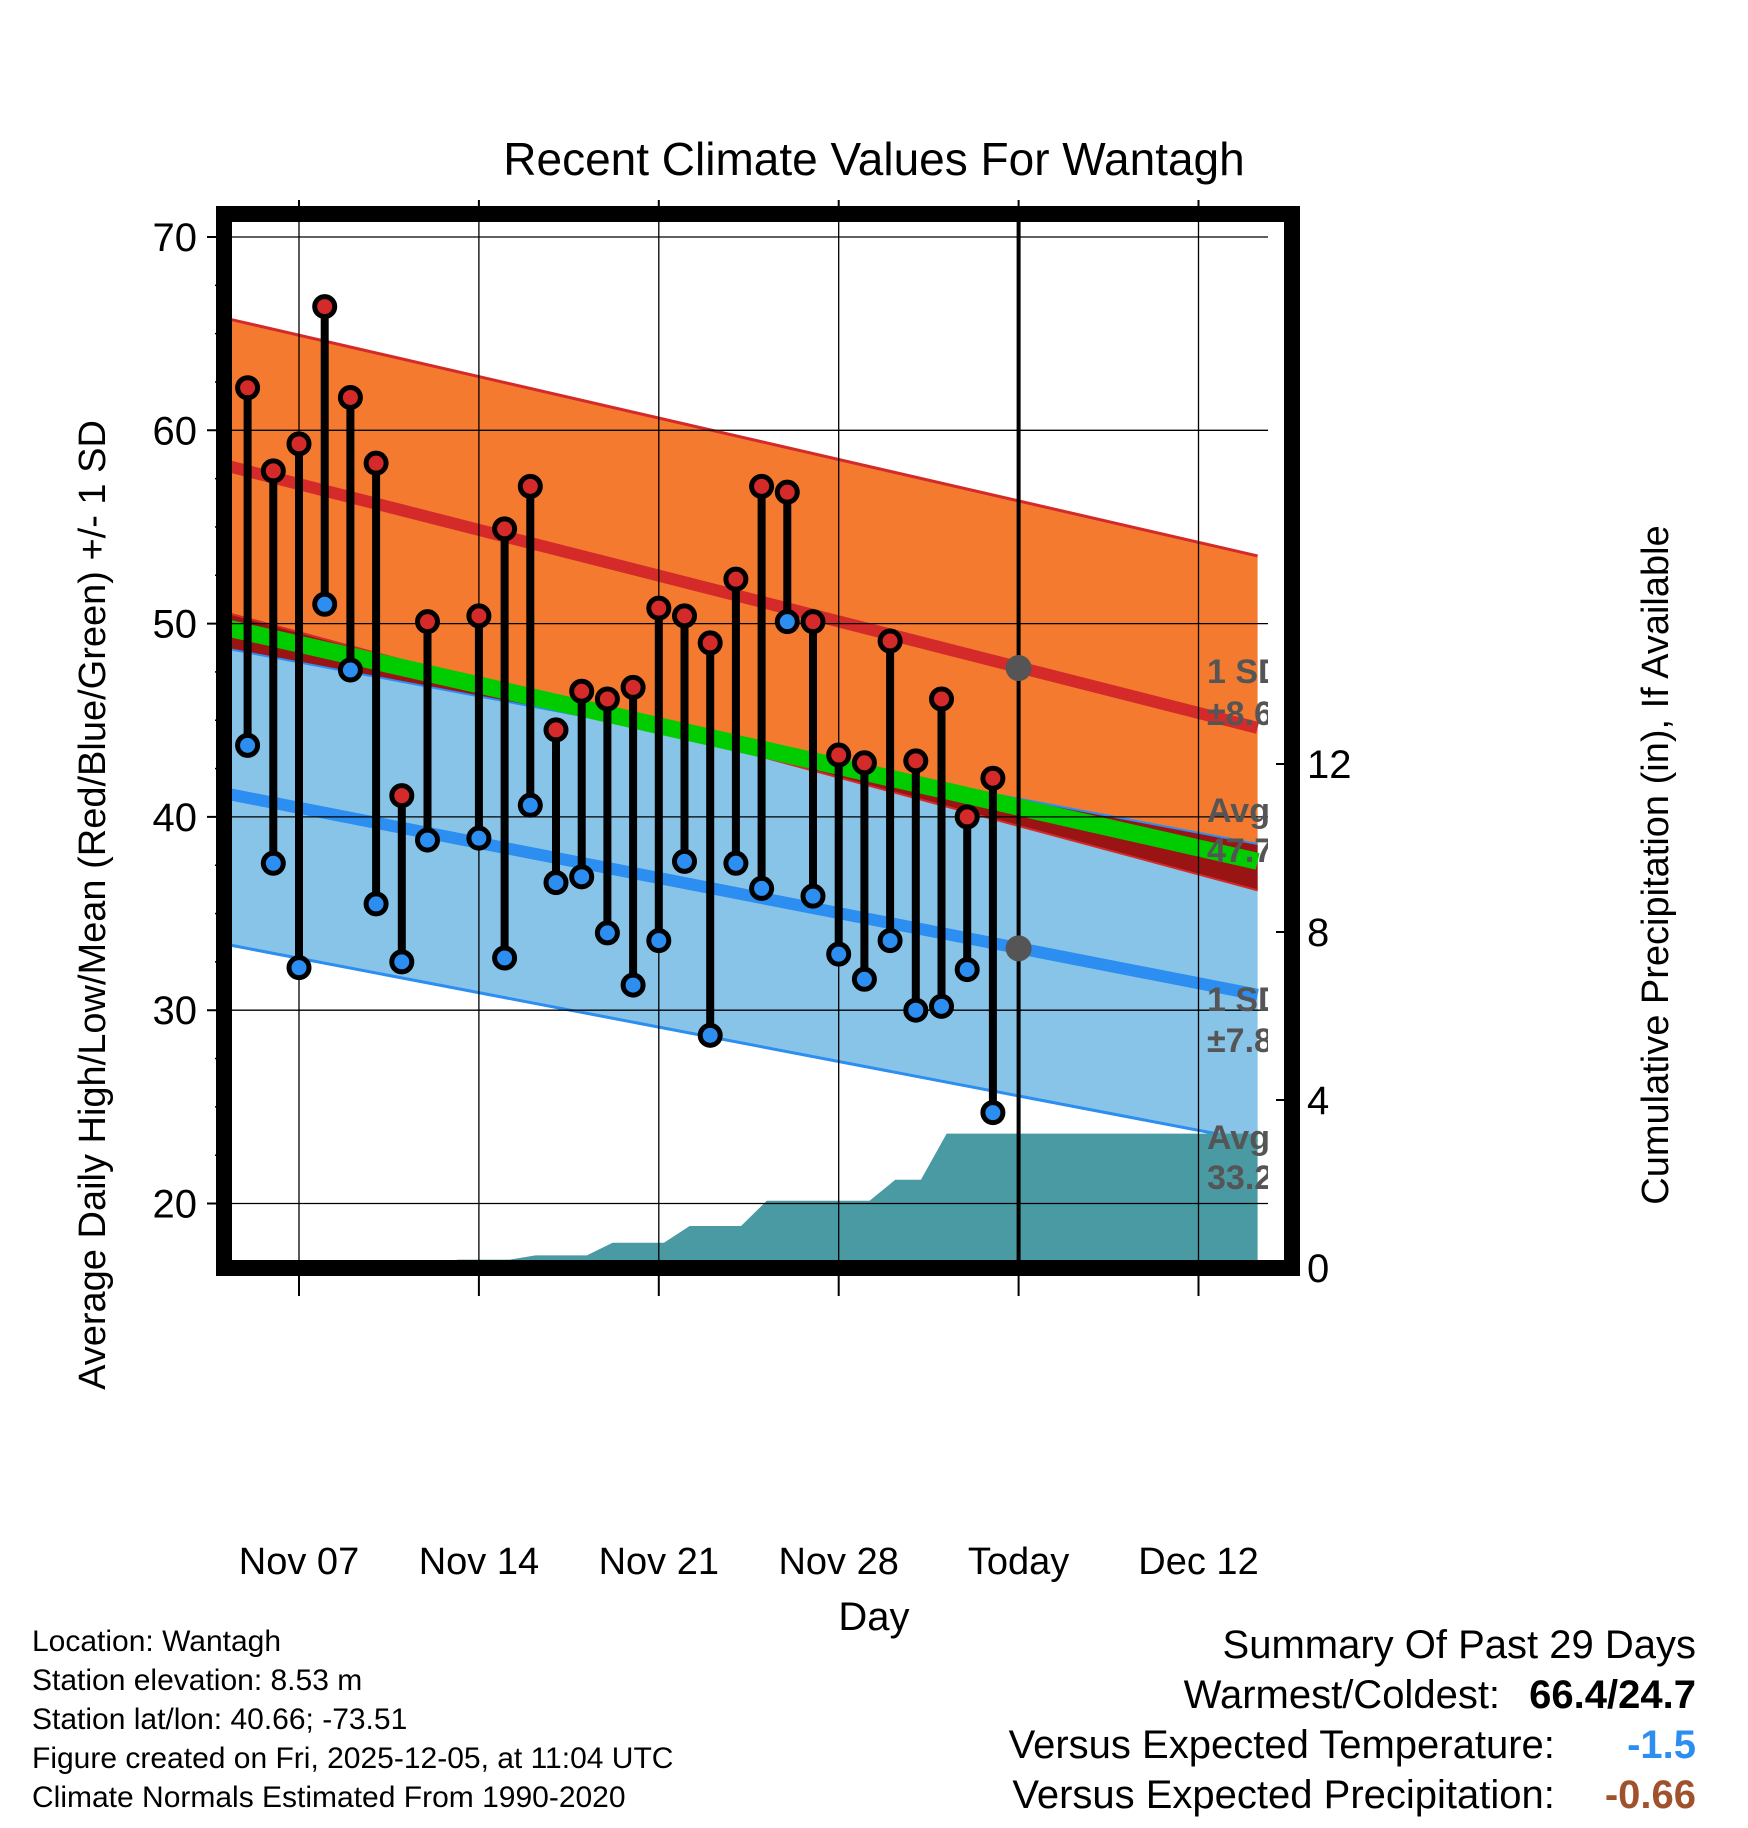  What do you see at coordinates (1257, 849) in the screenshot?
I see `high-avg-value: 47.7oF` at bounding box center [1257, 849].